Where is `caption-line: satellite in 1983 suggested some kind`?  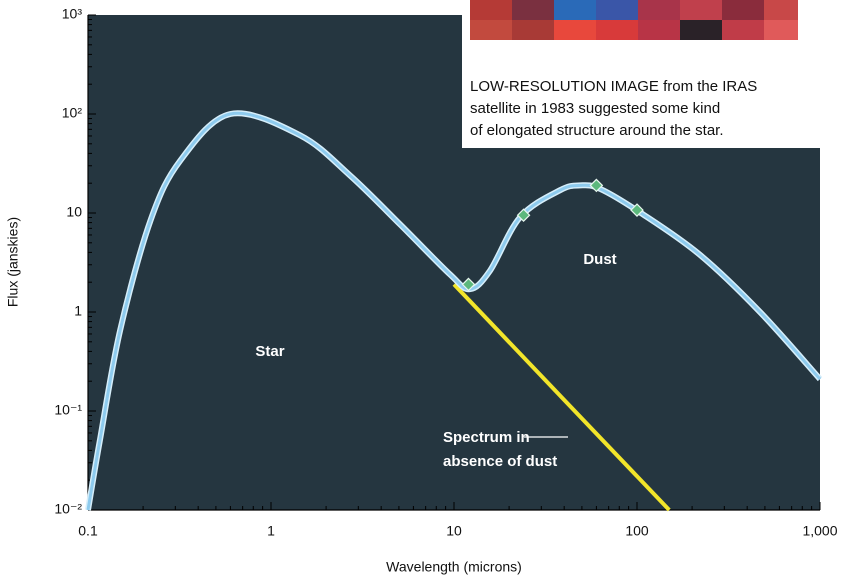
caption-line: satellite in 1983 suggested some kind is located at coordinates (595, 108).